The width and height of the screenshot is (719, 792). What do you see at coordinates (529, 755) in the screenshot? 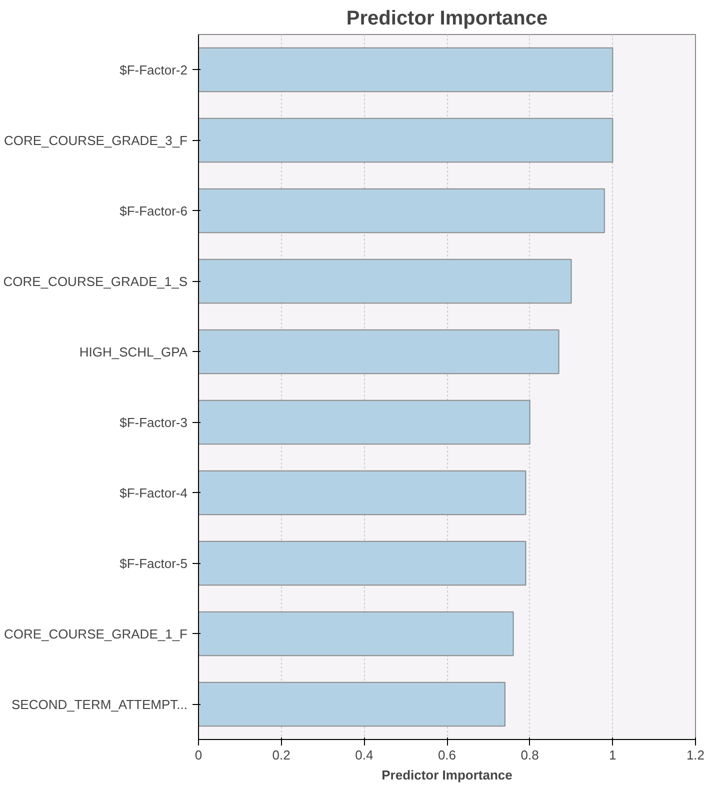
I see `x-tick-label: 0.8` at bounding box center [529, 755].